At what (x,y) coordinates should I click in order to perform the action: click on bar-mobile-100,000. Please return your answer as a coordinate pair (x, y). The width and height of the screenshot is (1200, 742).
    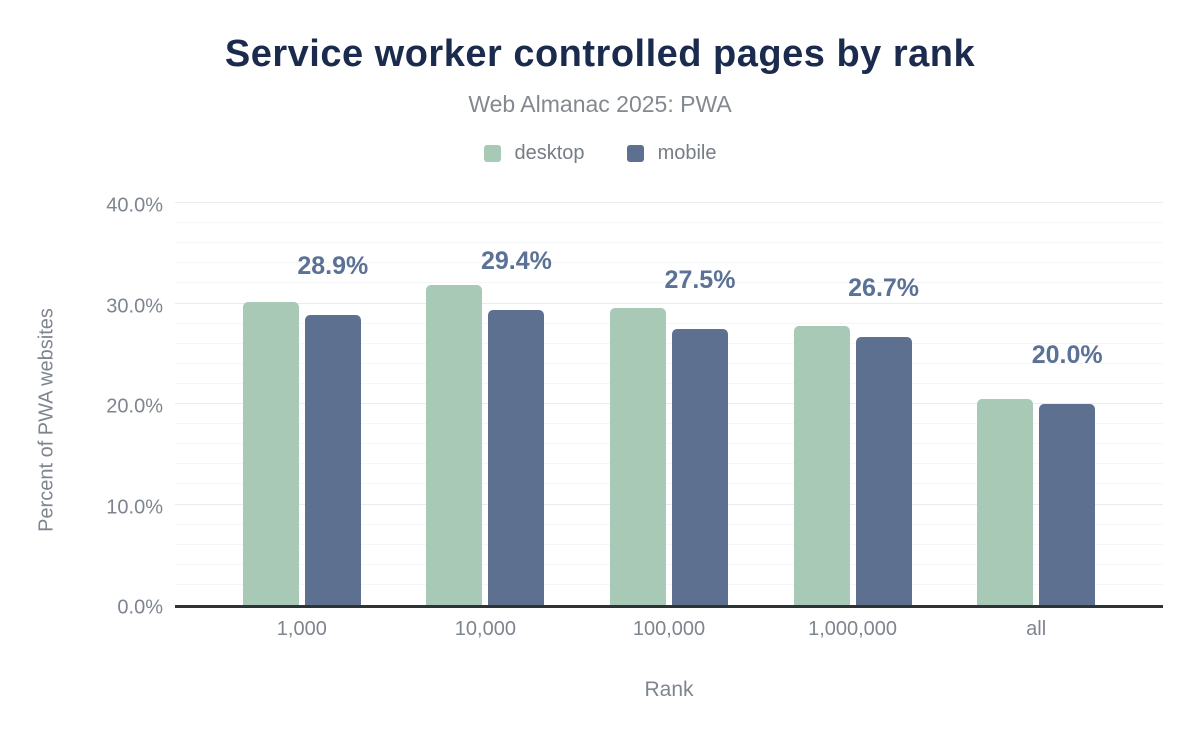
    Looking at the image, I should click on (699, 466).